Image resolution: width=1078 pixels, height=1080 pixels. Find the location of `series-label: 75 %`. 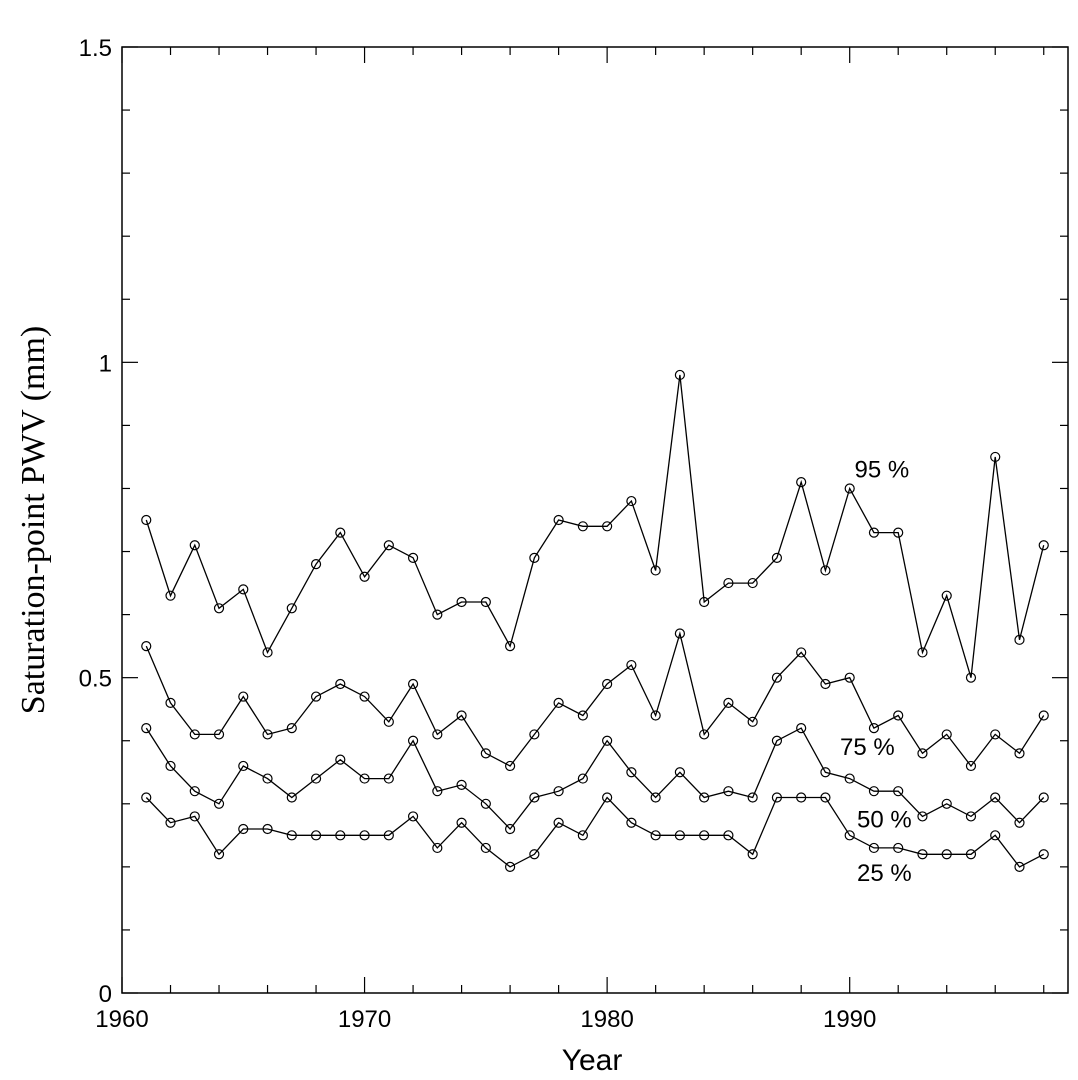

series-label: 75 % is located at coordinates (867, 747).